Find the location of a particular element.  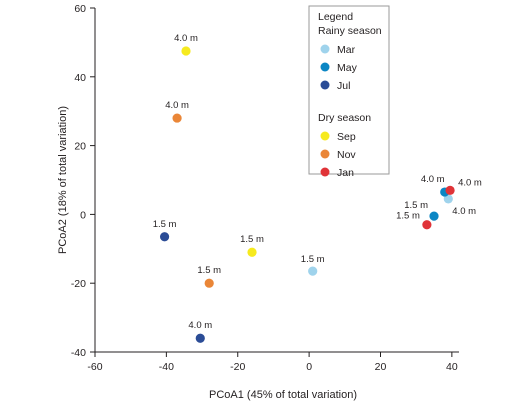

x-tick-label: -20 is located at coordinates (237, 367).